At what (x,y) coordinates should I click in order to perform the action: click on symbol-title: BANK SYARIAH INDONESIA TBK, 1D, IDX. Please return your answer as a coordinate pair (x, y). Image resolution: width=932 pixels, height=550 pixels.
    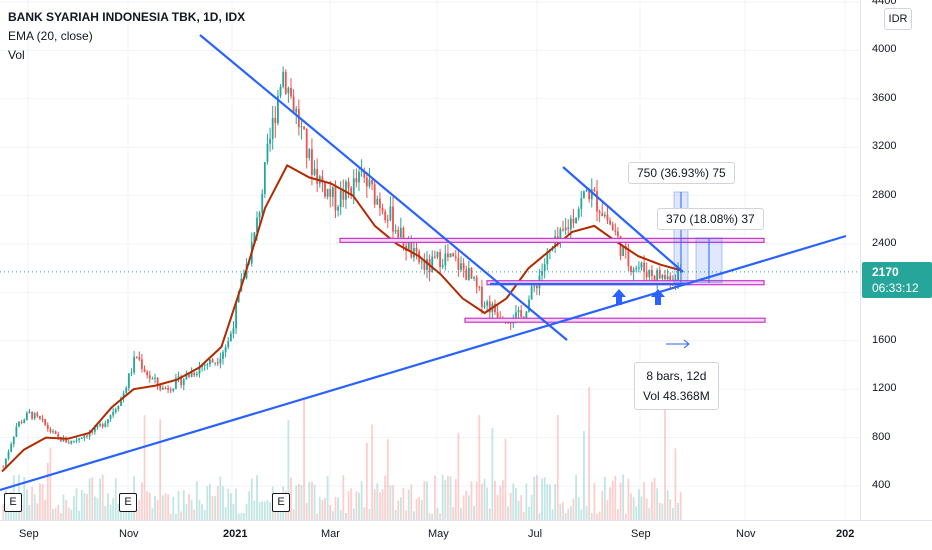
    Looking at the image, I should click on (127, 17).